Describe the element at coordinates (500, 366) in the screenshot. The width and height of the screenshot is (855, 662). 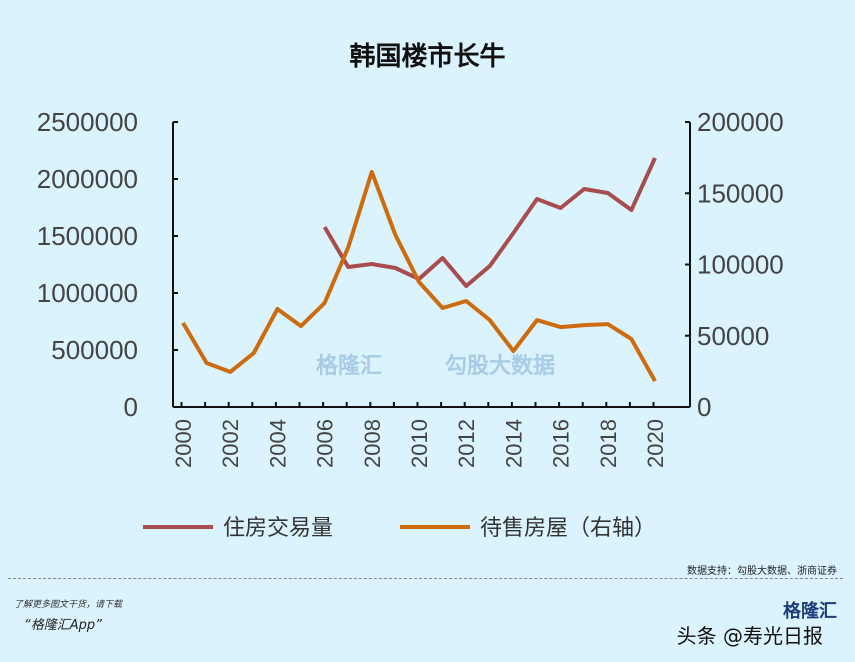
I see `watermark-gogudata: 勾股大数据` at that location.